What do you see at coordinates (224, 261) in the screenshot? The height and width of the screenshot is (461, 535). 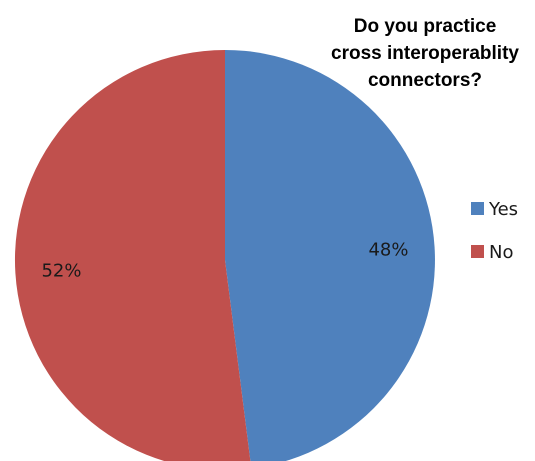 I see `slice-labels: 48% 52%` at bounding box center [224, 261].